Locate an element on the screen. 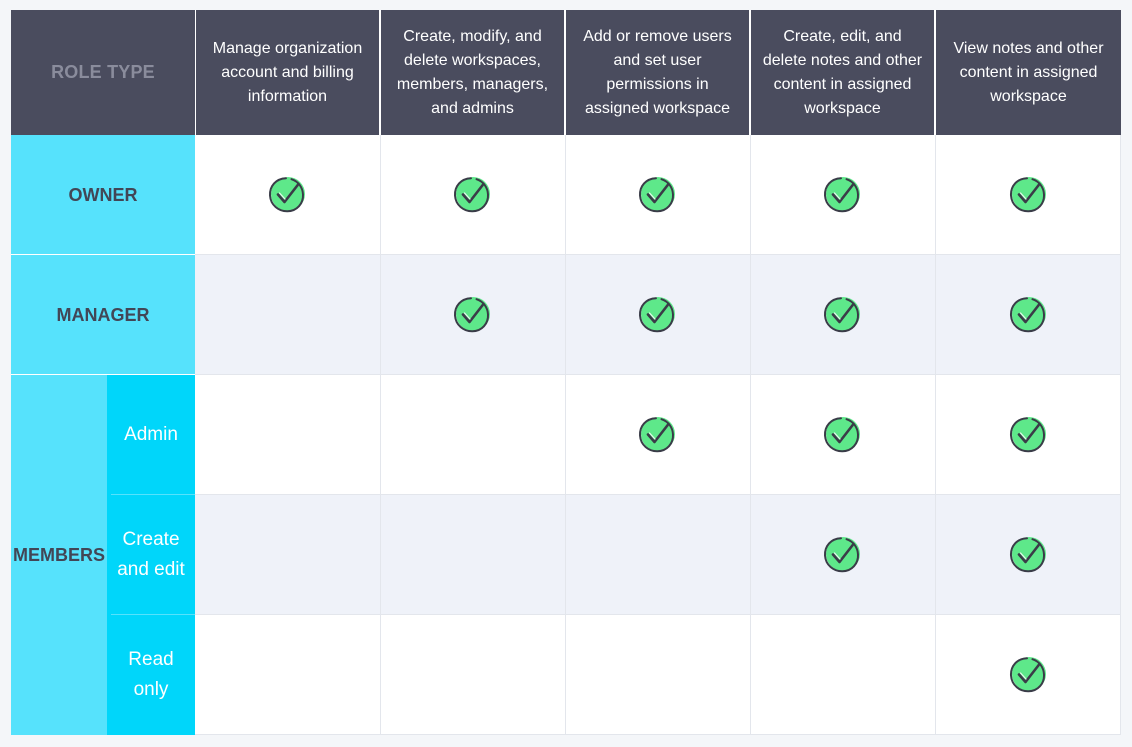 This screenshot has width=1132, height=747. role-admin: Admin is located at coordinates (151, 435).